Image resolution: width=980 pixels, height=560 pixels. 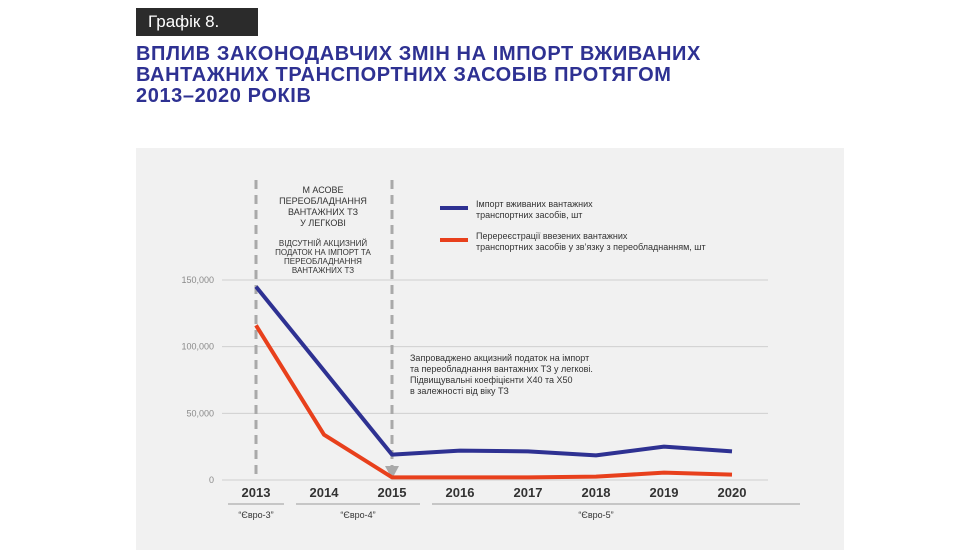 I want to click on period-markers, so click(x=326, y=330).